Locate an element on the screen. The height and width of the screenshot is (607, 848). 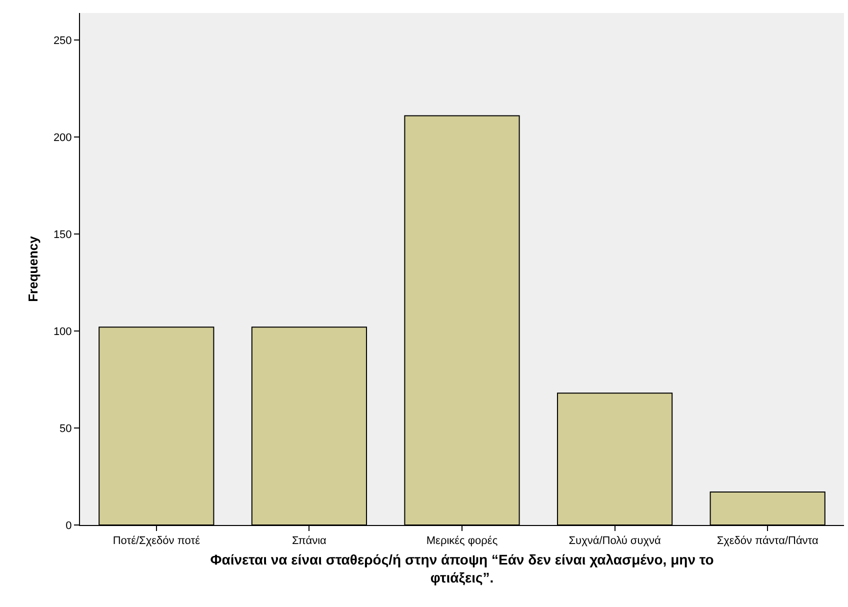
x-tick-label: Σχεδόν πάντα/Πάντα is located at coordinates (767, 541).